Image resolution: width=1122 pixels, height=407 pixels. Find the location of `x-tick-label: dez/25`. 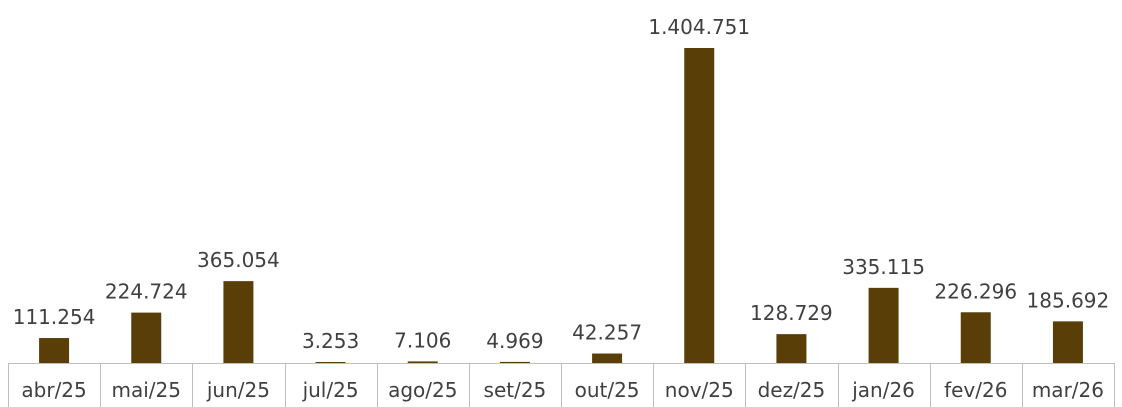

x-tick-label: dez/25 is located at coordinates (792, 390).